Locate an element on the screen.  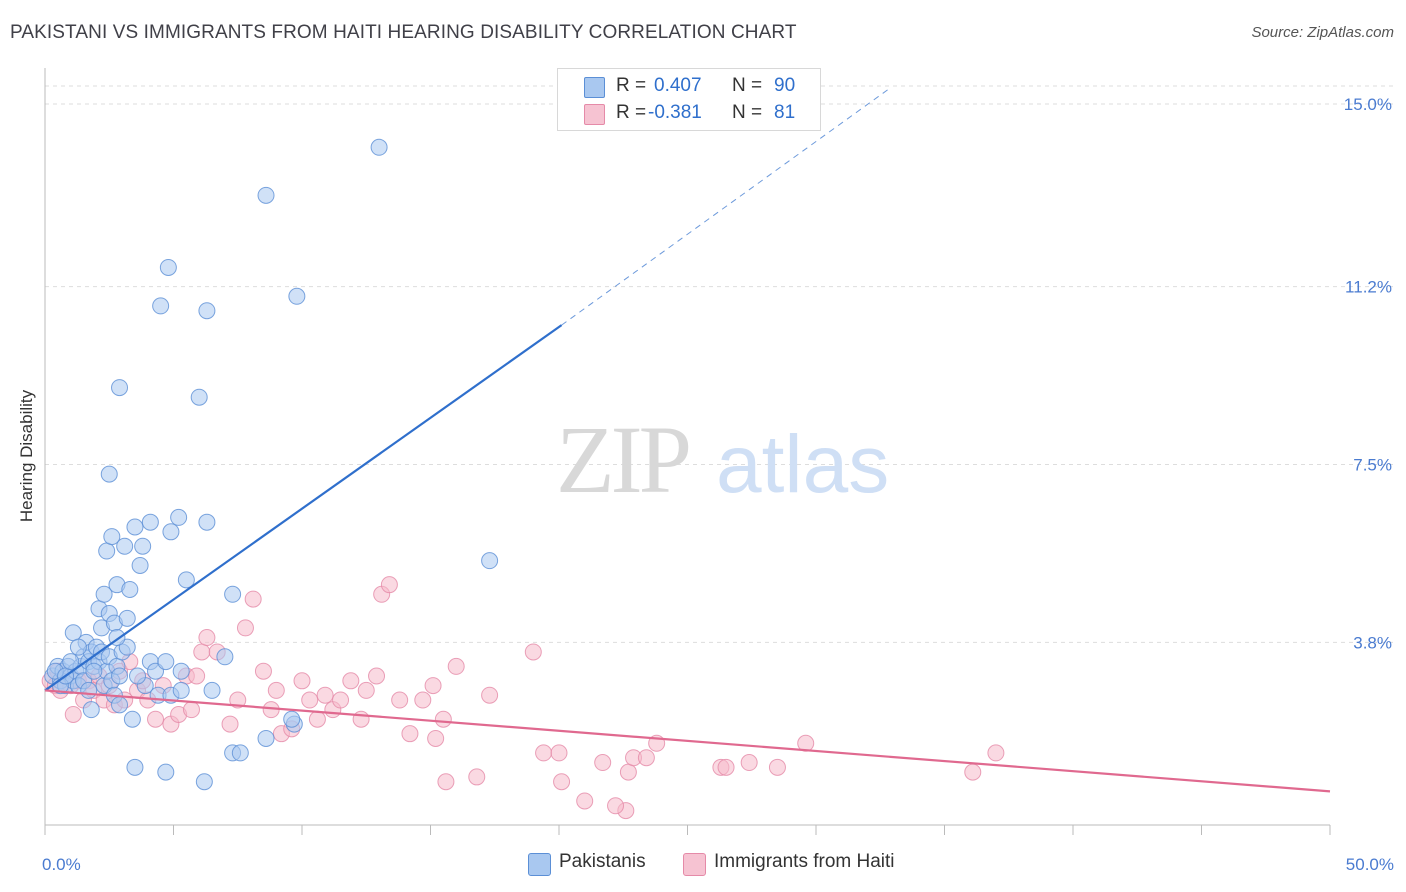
y-tick-label: 3.8% is located at coordinates (1372, 642).